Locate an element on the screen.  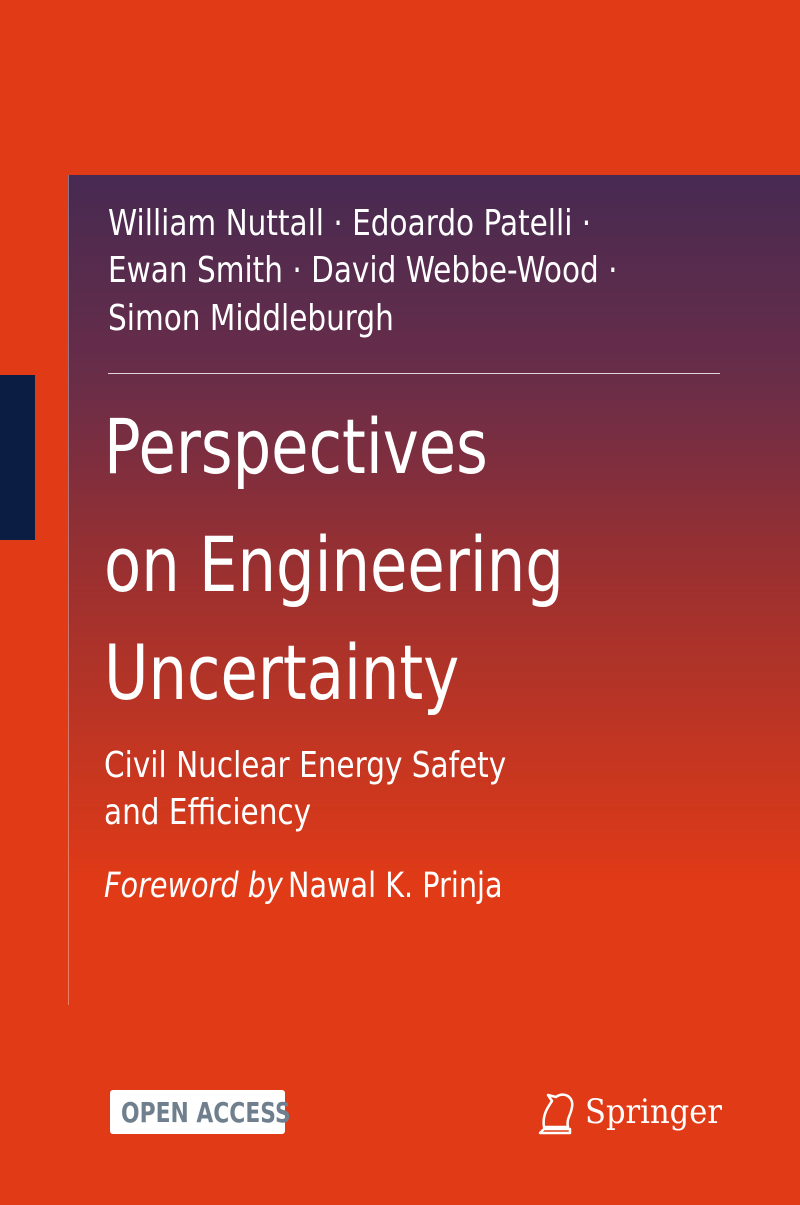
publisher-logo is located at coordinates (556, 1114).